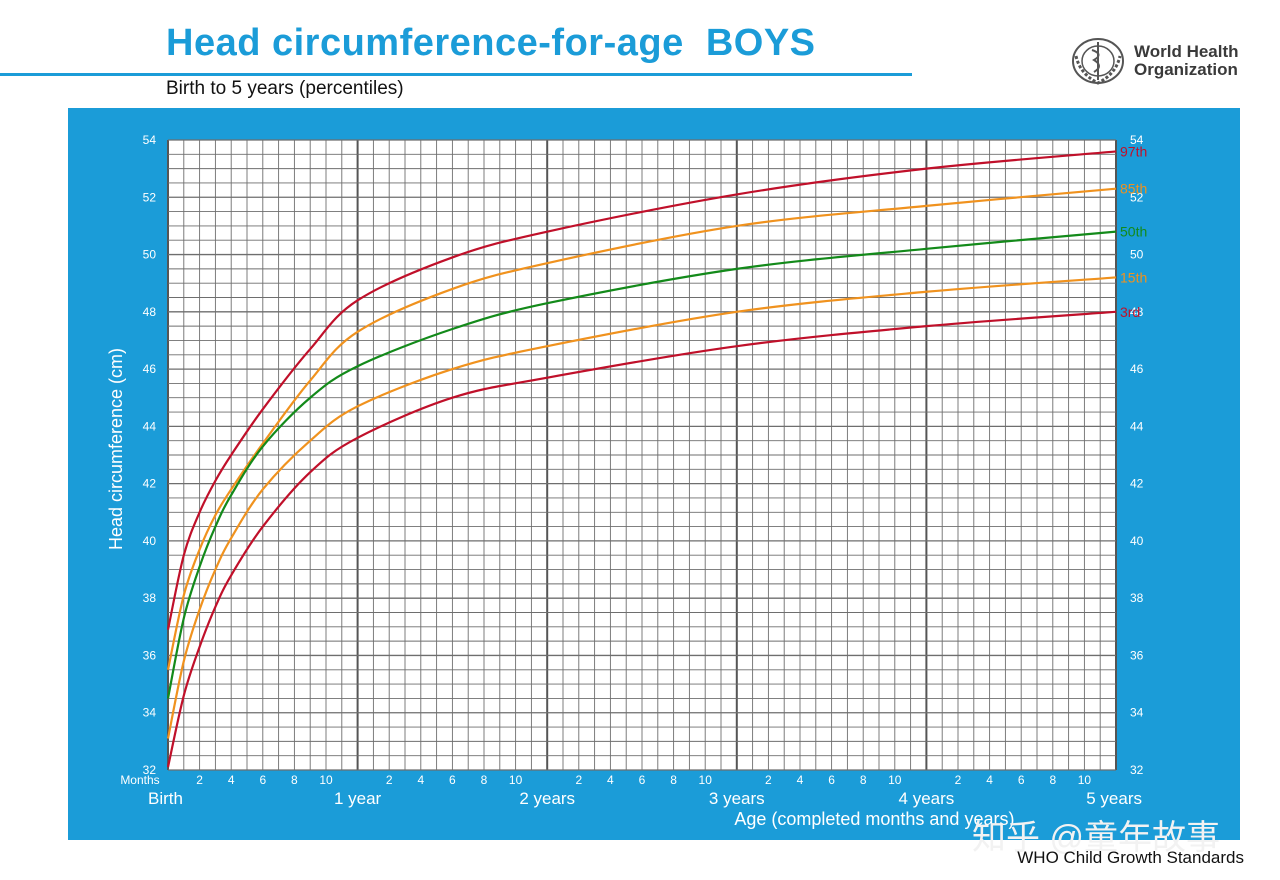 The width and height of the screenshot is (1280, 880). What do you see at coordinates (150, 312) in the screenshot?
I see `y-tick-label-left: 48` at bounding box center [150, 312].